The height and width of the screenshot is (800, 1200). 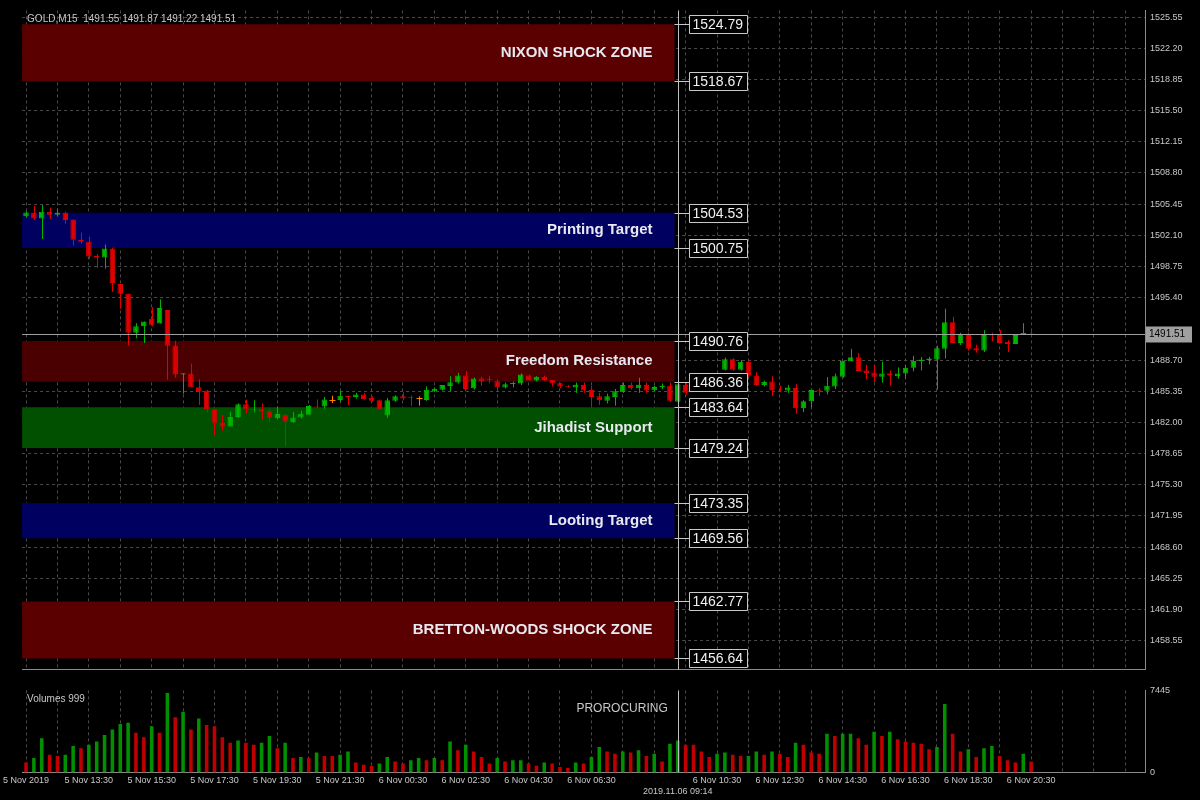 I want to click on y-tick-label: 1485.35, so click(x=1166, y=390).